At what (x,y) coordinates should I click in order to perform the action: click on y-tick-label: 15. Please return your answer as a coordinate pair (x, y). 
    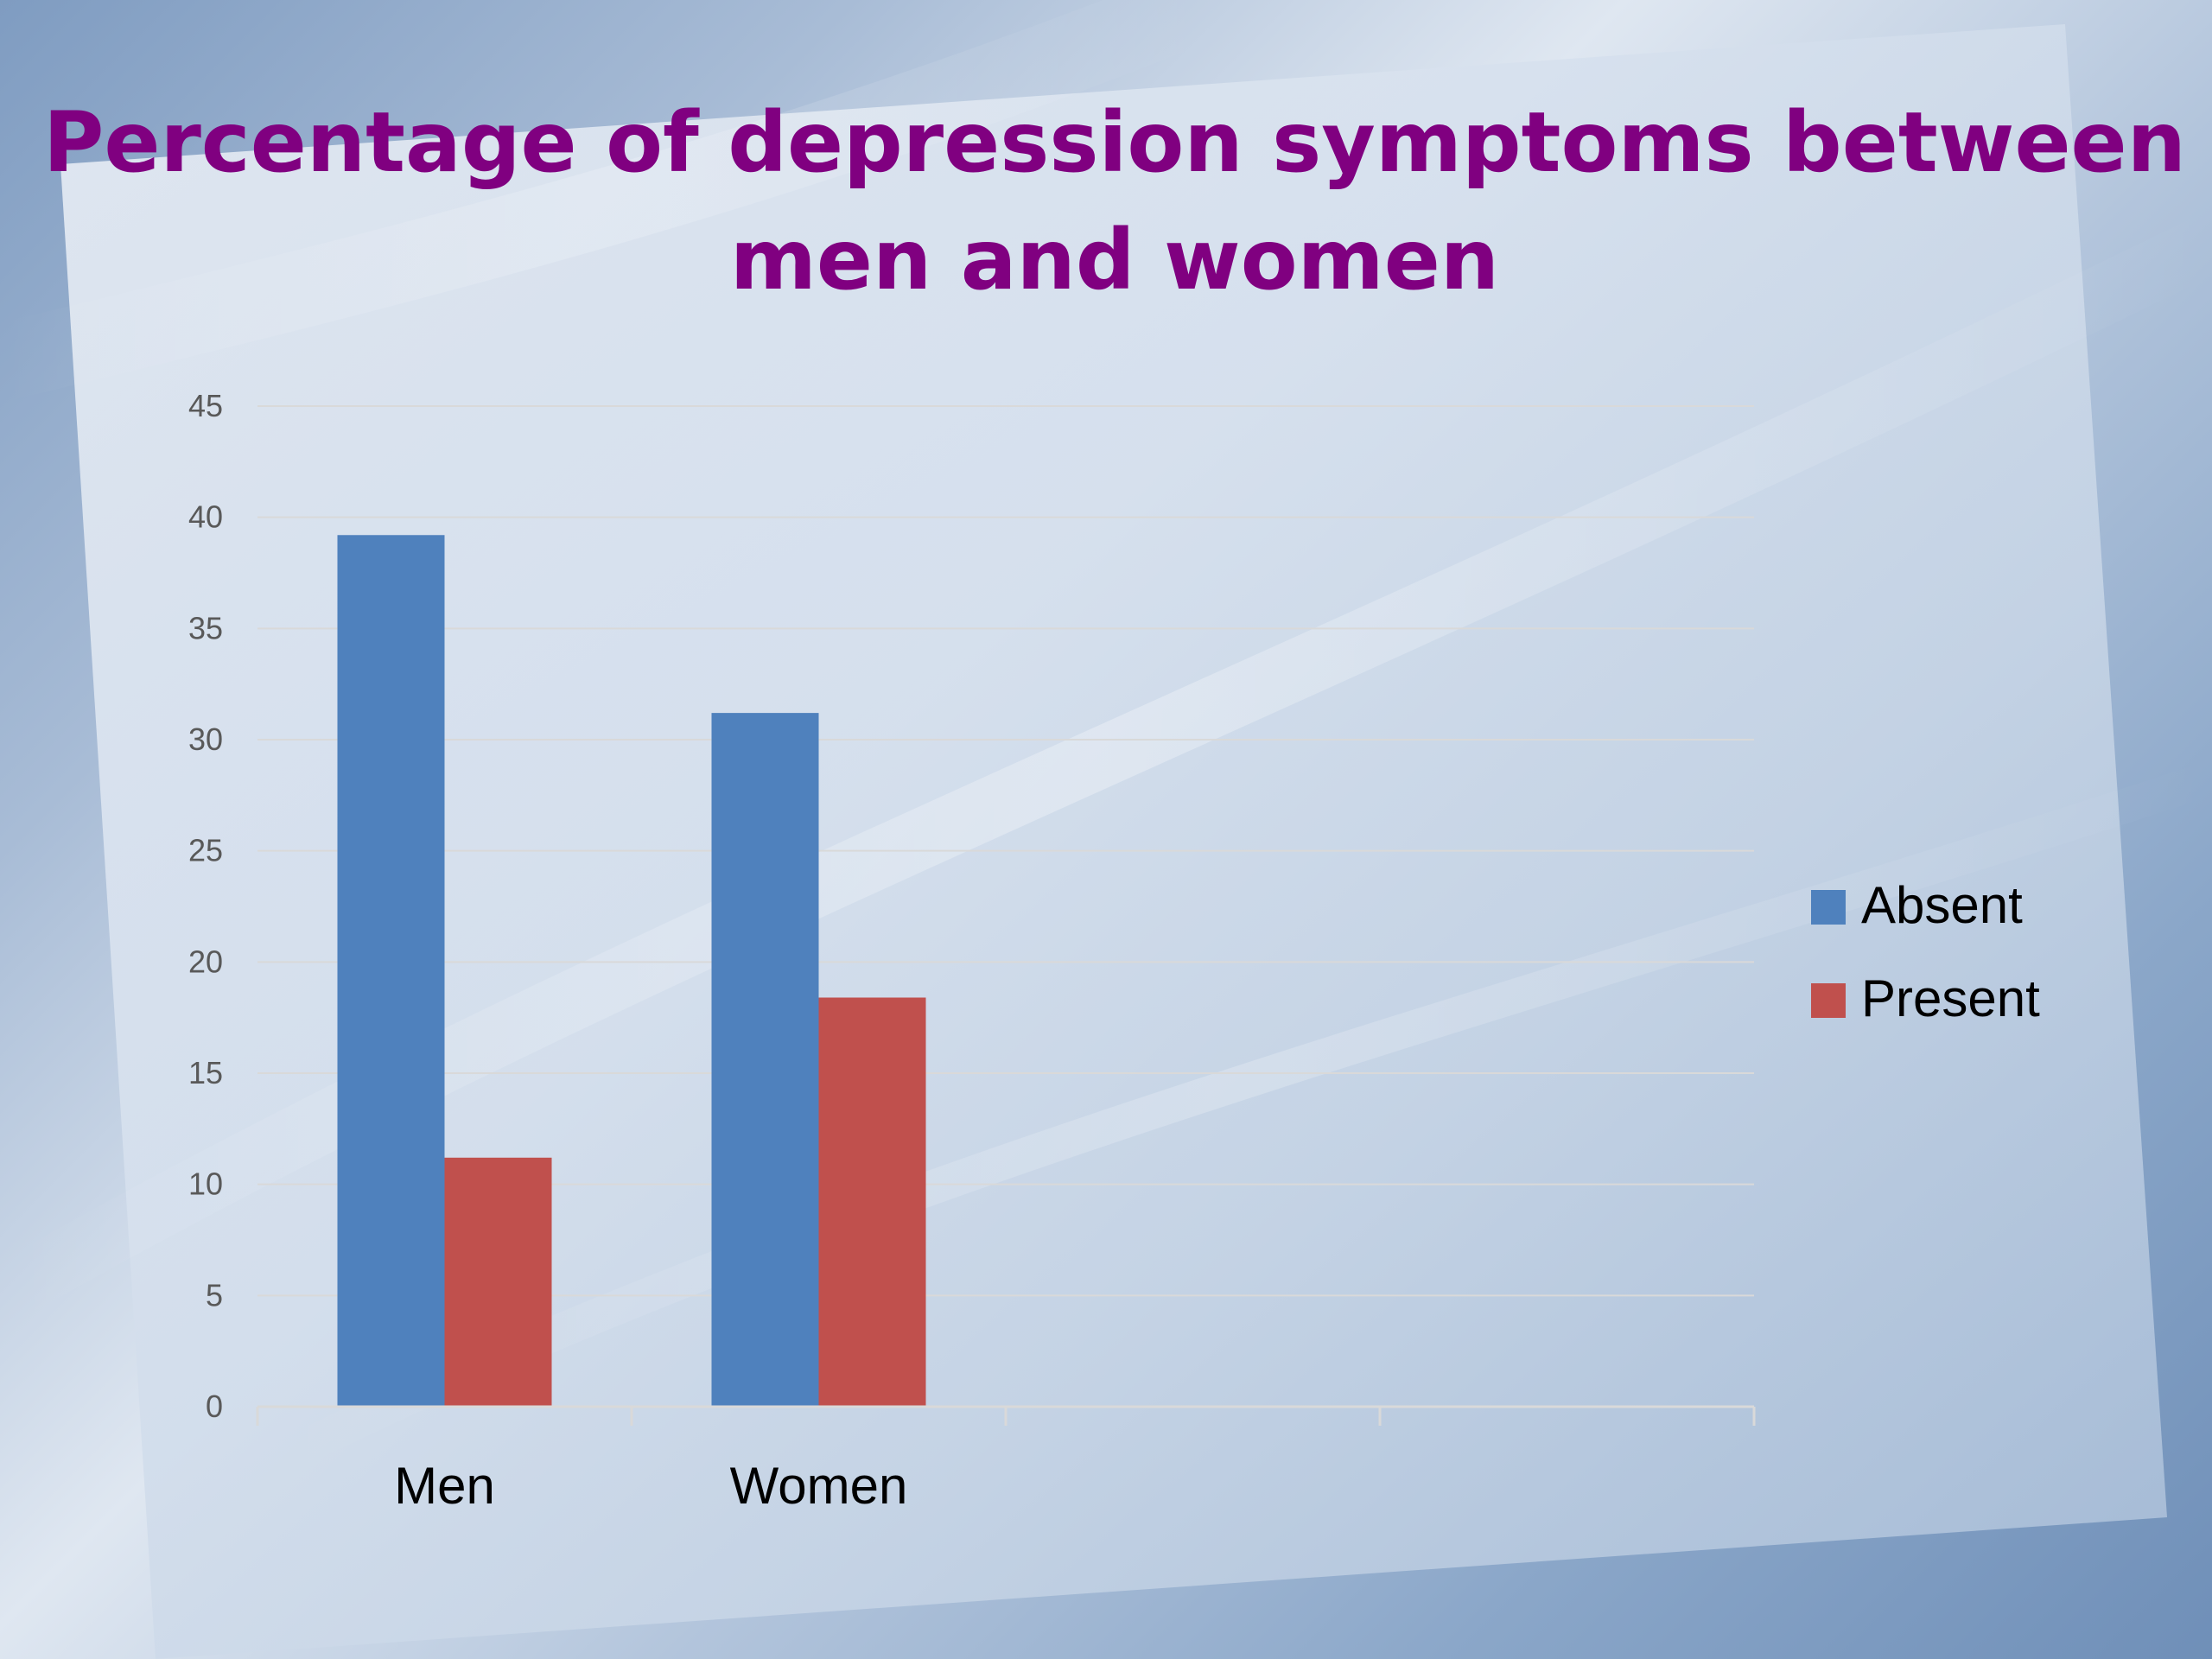
    Looking at the image, I should click on (205, 1072).